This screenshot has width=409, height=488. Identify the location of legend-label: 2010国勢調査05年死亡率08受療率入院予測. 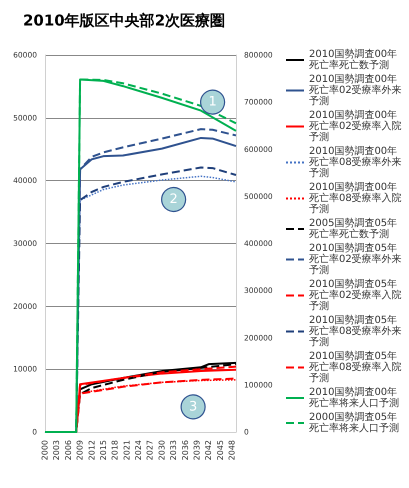
(355, 367).